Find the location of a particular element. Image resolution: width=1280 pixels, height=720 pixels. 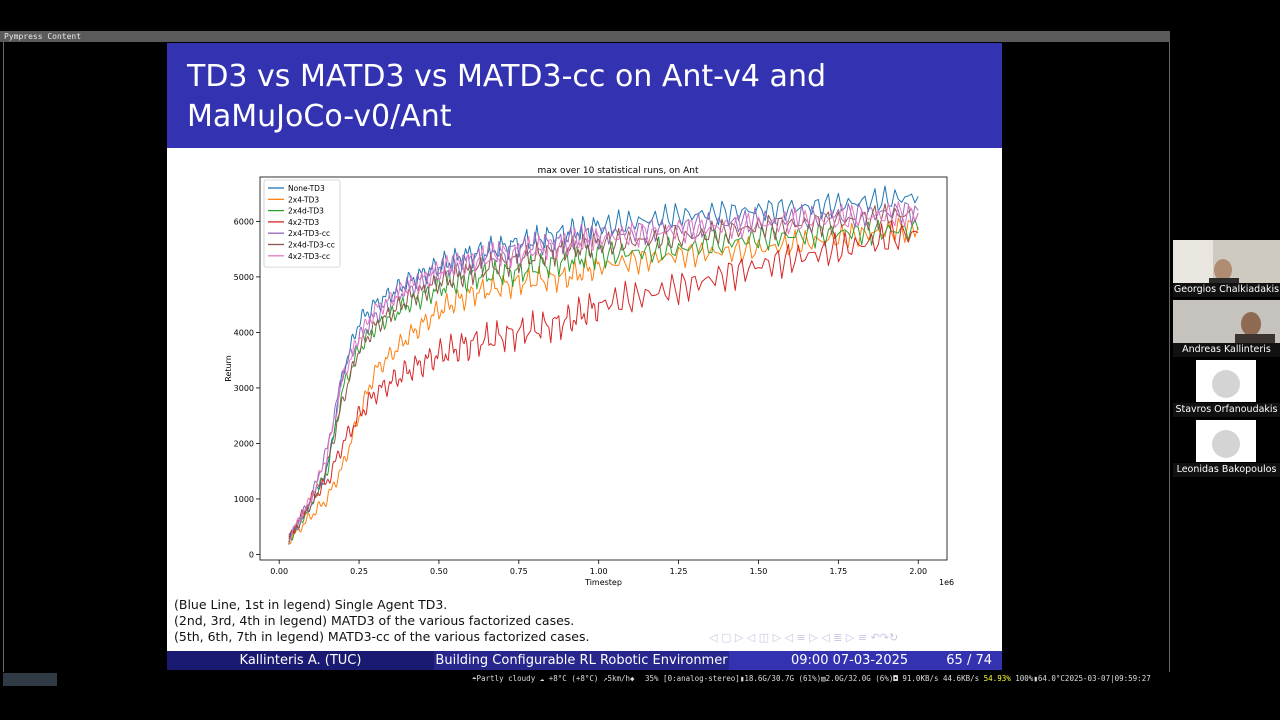

participant-name: Andreas Kallinteris is located at coordinates (1226, 350).